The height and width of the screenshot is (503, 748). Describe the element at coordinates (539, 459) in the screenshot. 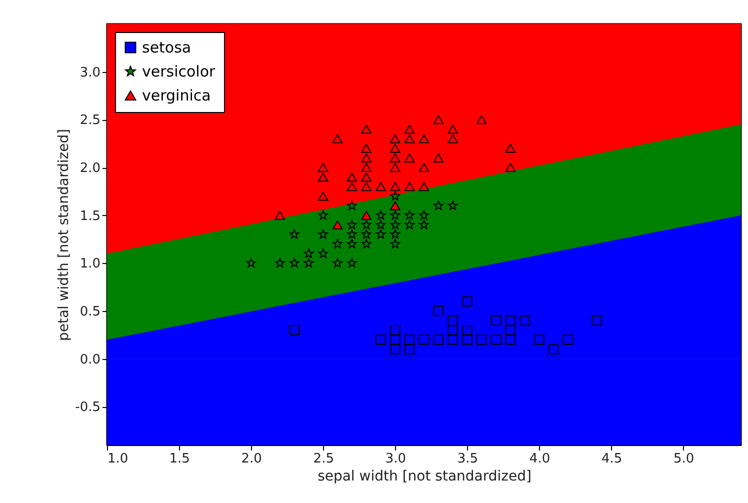

I see `x-tick-label: 4.0` at that location.